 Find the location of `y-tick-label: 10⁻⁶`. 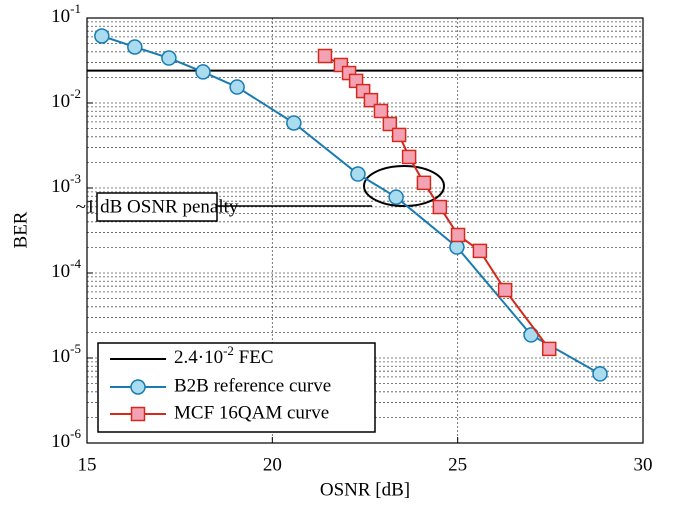

y-tick-label: 10⁻⁶ is located at coordinates (66, 439).